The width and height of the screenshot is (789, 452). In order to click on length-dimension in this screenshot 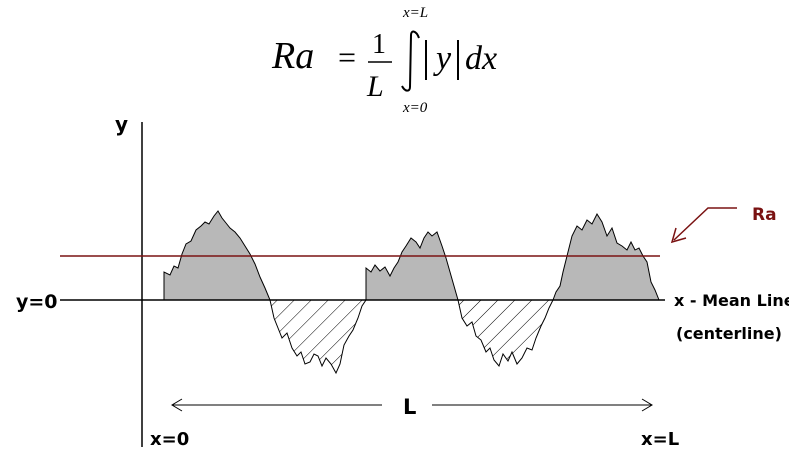, I will do `click(412, 405)`.